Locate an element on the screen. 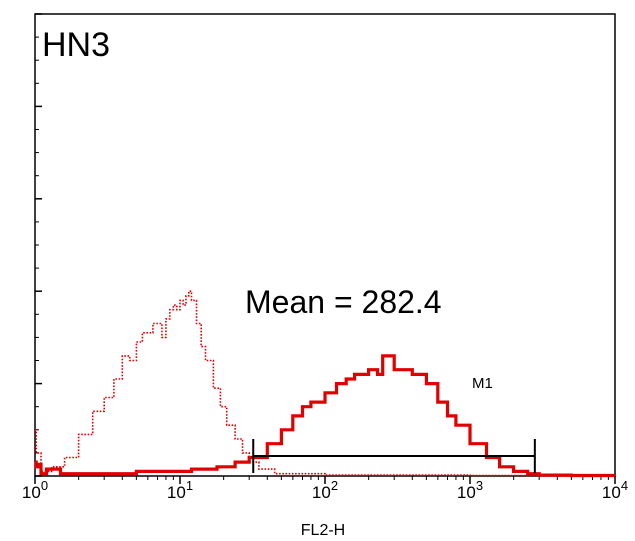  chart-title: HN3 is located at coordinates (76, 45).